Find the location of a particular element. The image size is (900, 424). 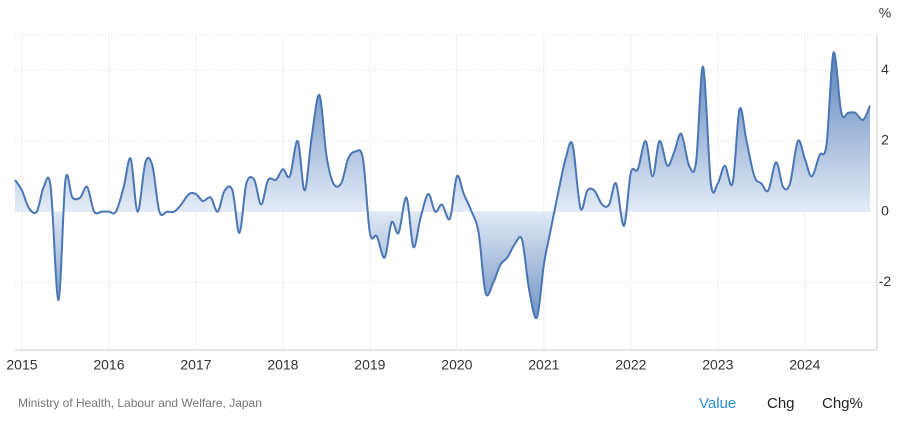

y-tick-label: 0 is located at coordinates (885, 210).